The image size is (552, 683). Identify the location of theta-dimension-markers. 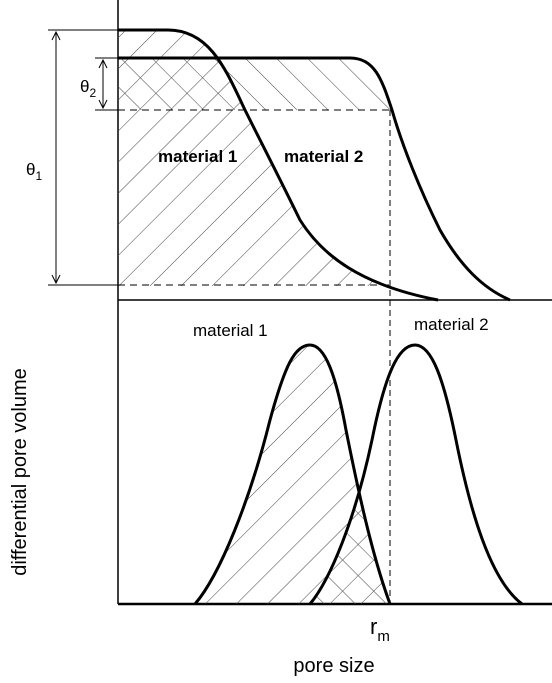
(83, 157).